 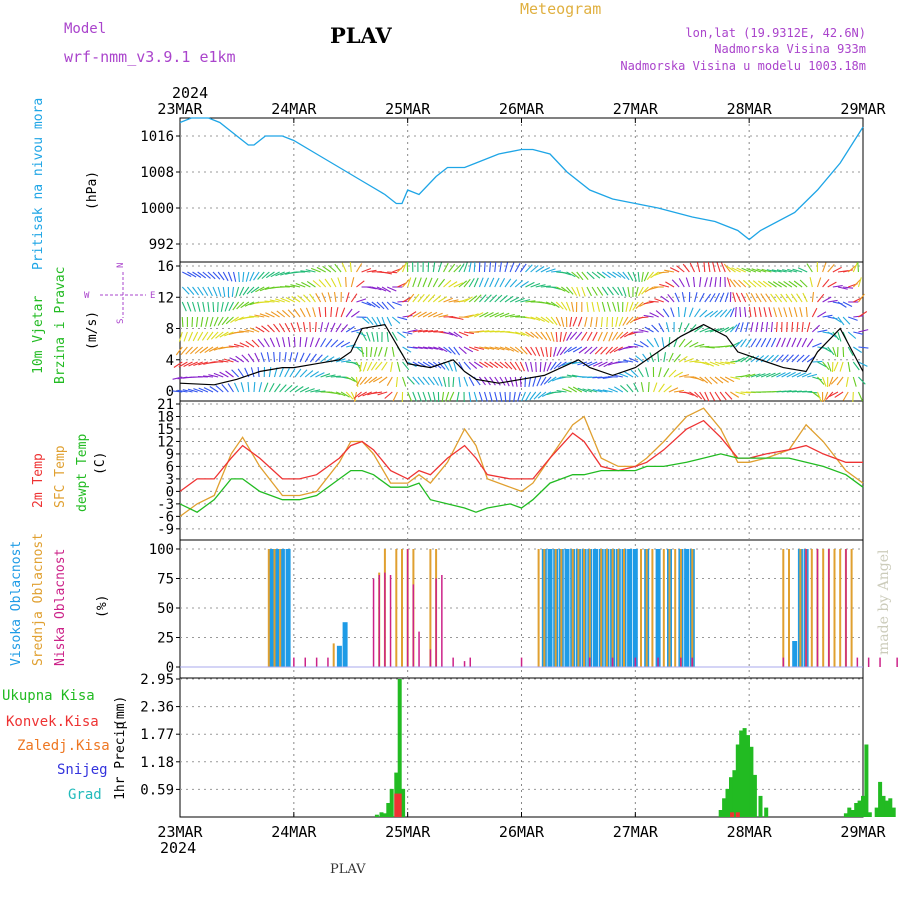 I want to click on wind-speed-line, so click(x=521, y=354).